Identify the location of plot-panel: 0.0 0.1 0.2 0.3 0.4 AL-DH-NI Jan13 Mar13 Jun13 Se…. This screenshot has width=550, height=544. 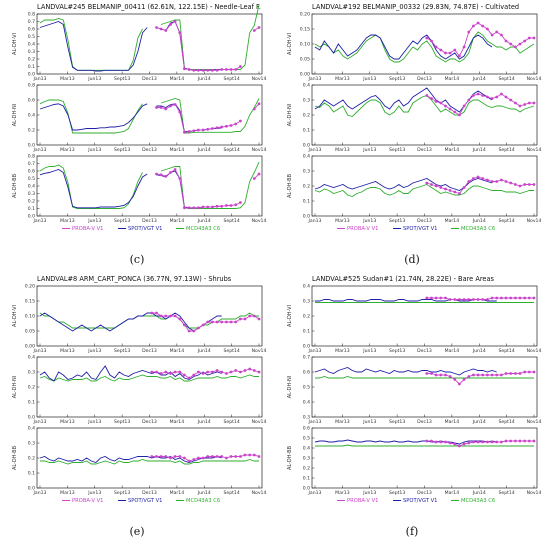
(414, 118).